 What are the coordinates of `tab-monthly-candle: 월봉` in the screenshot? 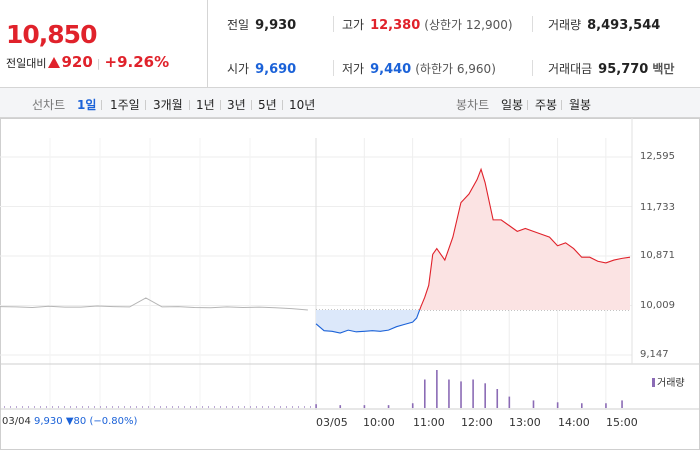 It's located at (580, 105).